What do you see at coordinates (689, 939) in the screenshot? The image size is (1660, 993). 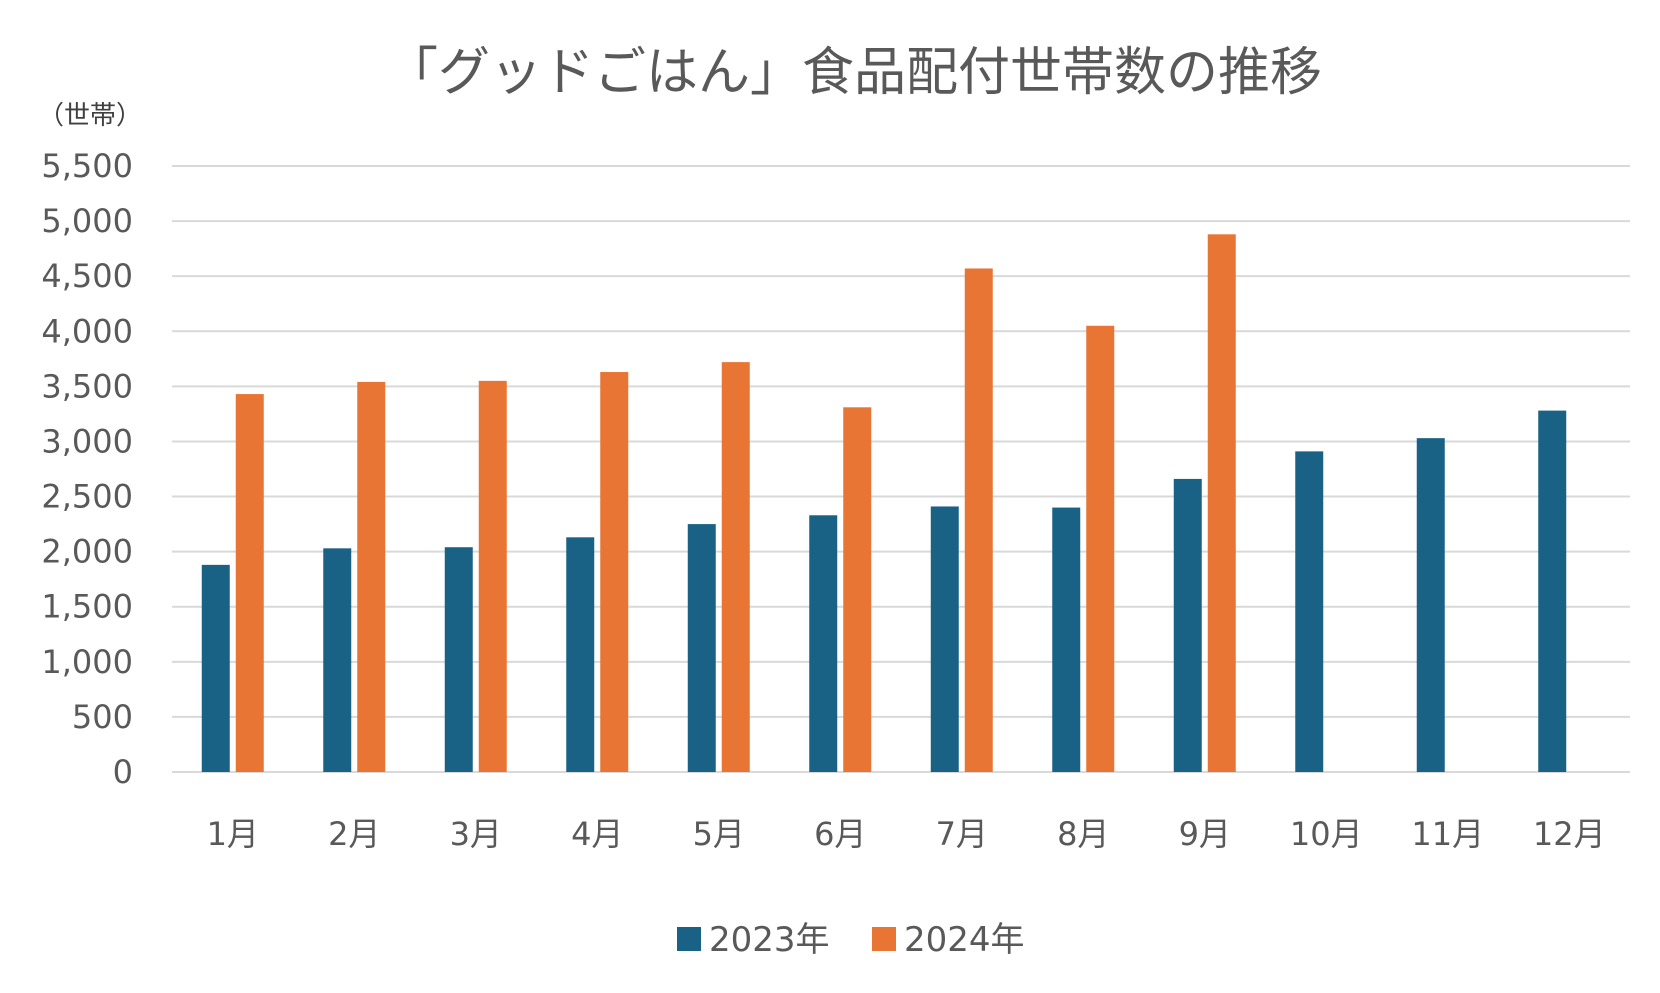 I see `legend-swatch-2023年` at bounding box center [689, 939].